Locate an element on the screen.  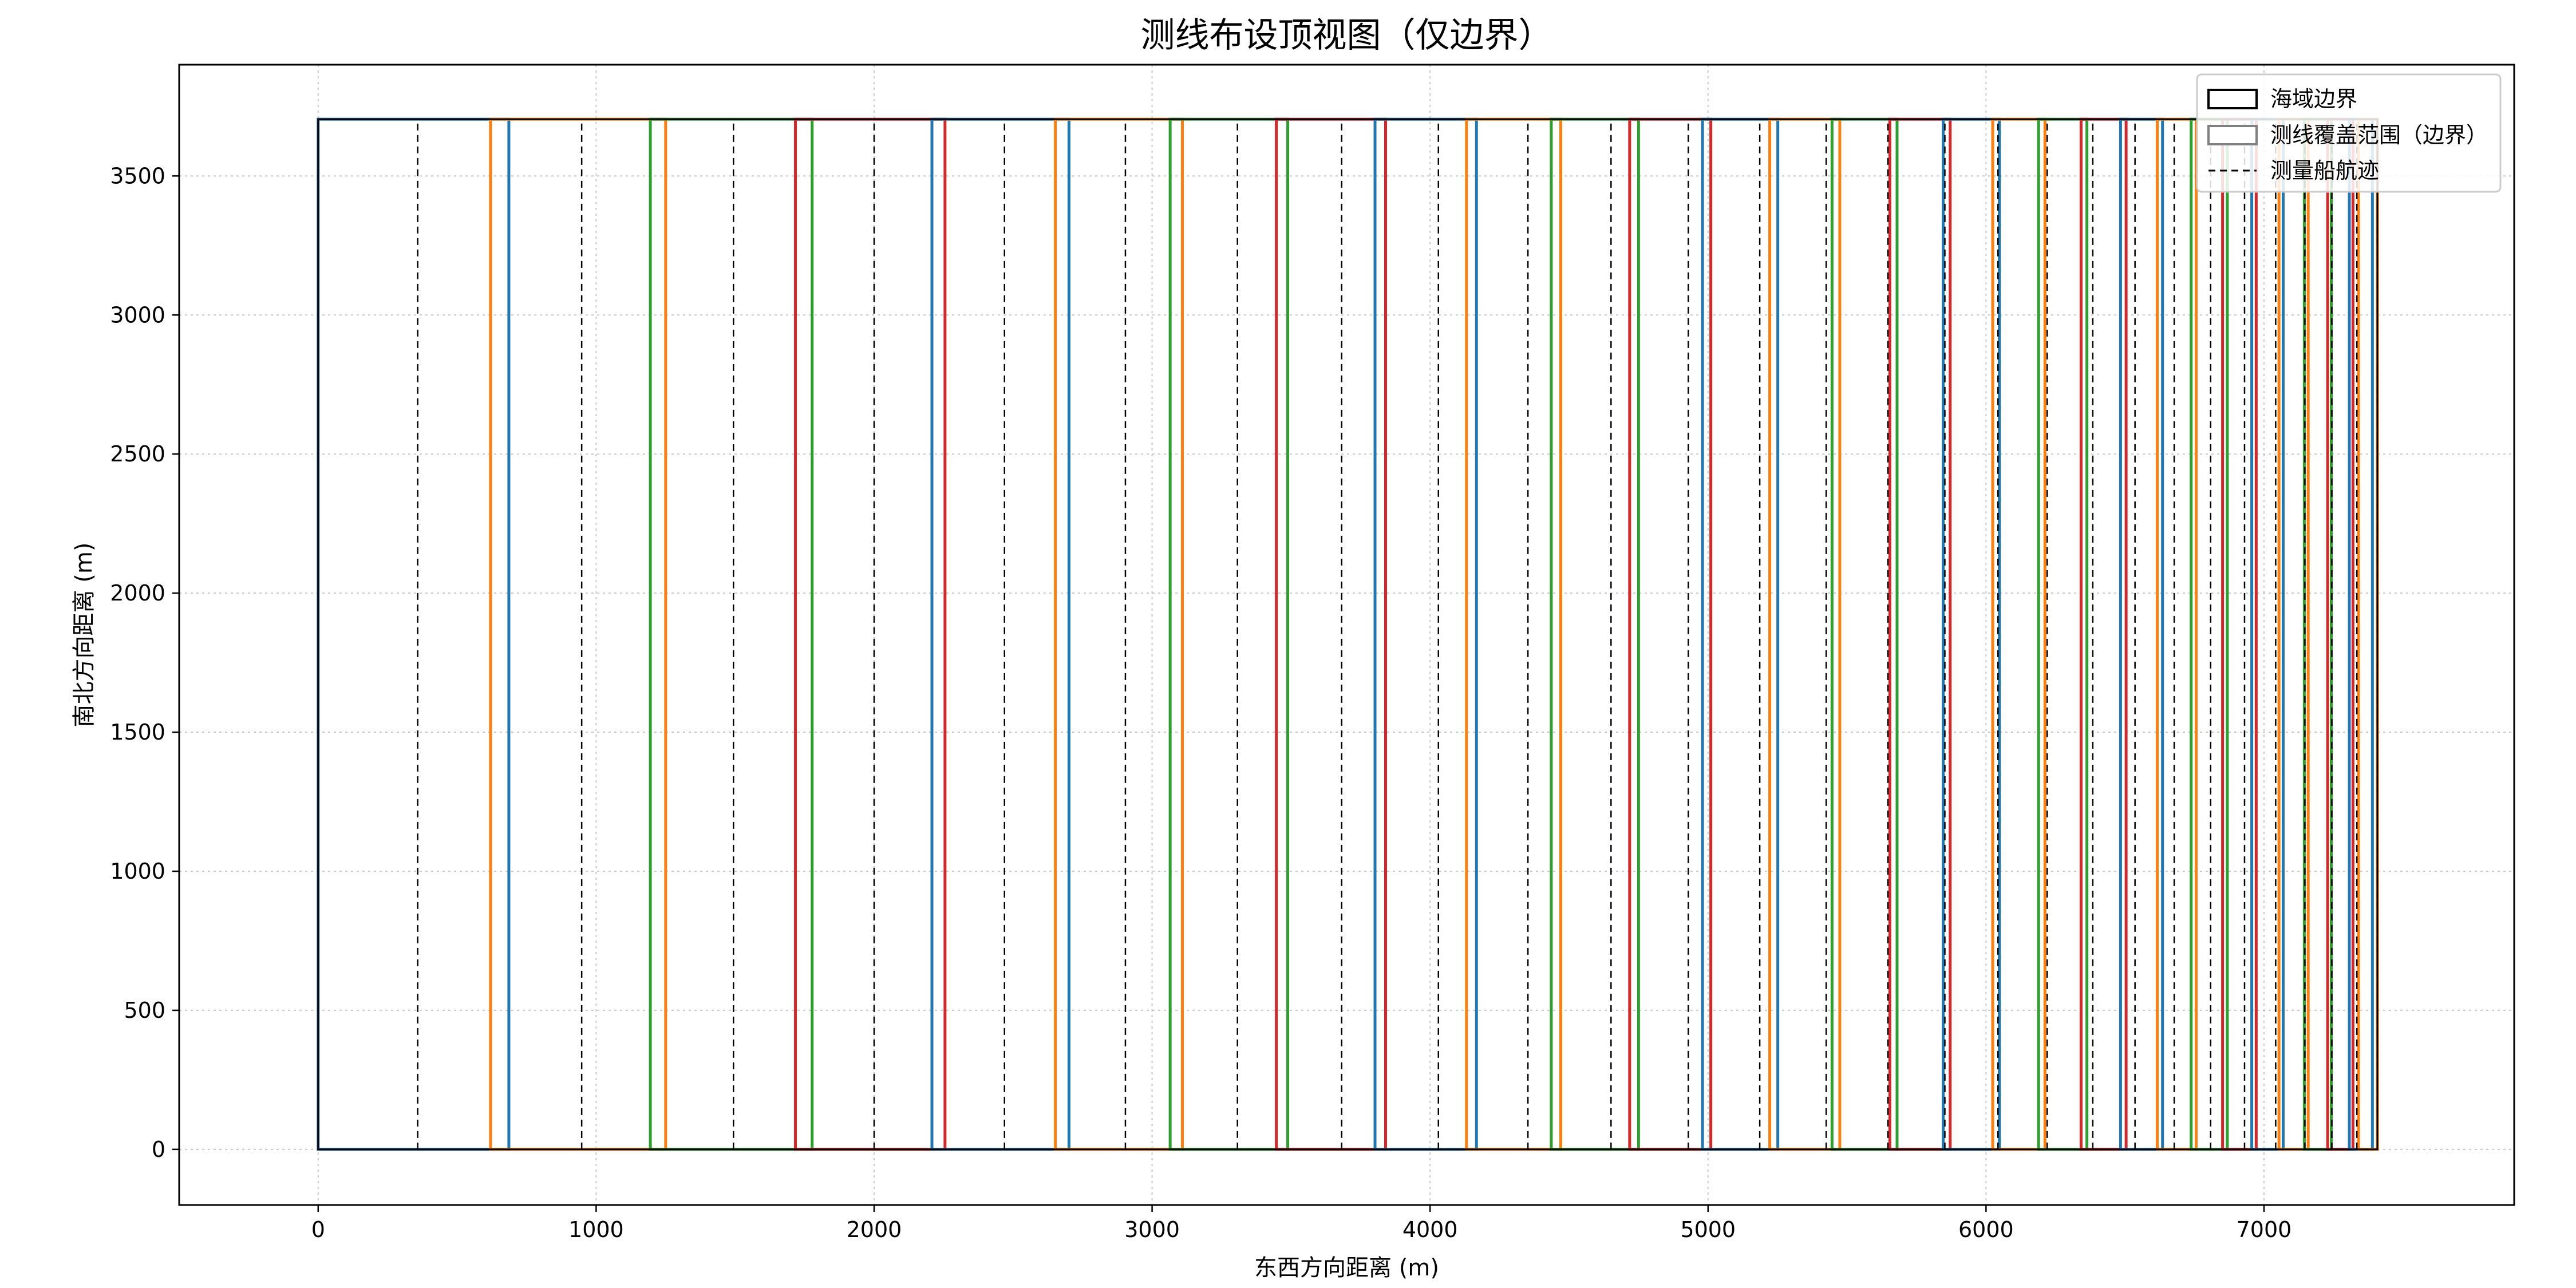
x-tick-label: 3000 is located at coordinates (1152, 1229).